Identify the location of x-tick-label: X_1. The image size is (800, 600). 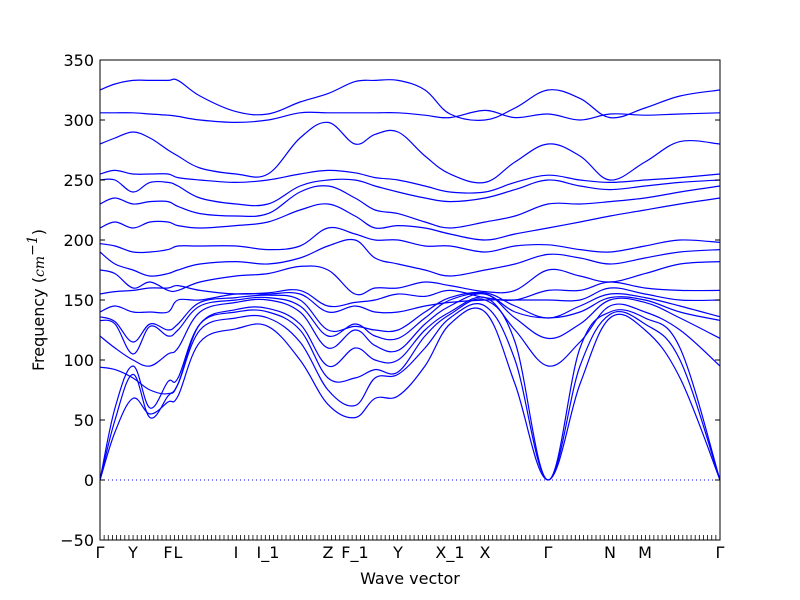
(449, 553).